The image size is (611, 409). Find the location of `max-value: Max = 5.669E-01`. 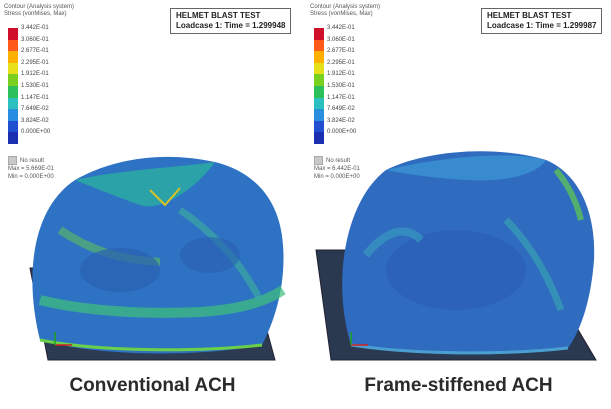

max-value: Max = 5.669E-01 is located at coordinates (31, 169).